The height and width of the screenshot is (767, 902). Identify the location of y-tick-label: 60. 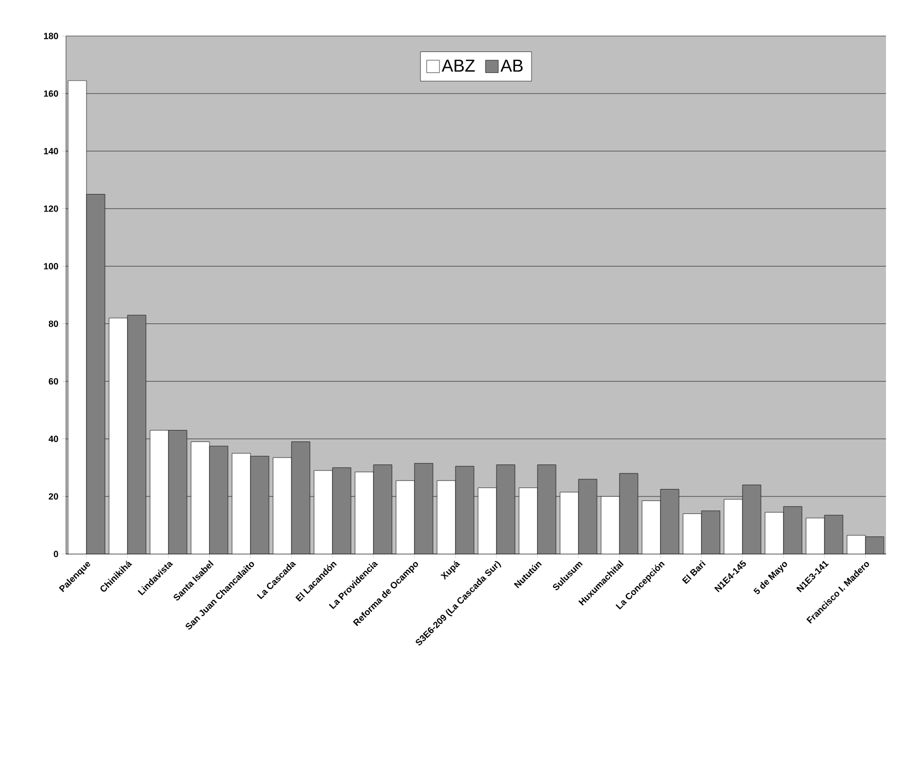
(53, 381).